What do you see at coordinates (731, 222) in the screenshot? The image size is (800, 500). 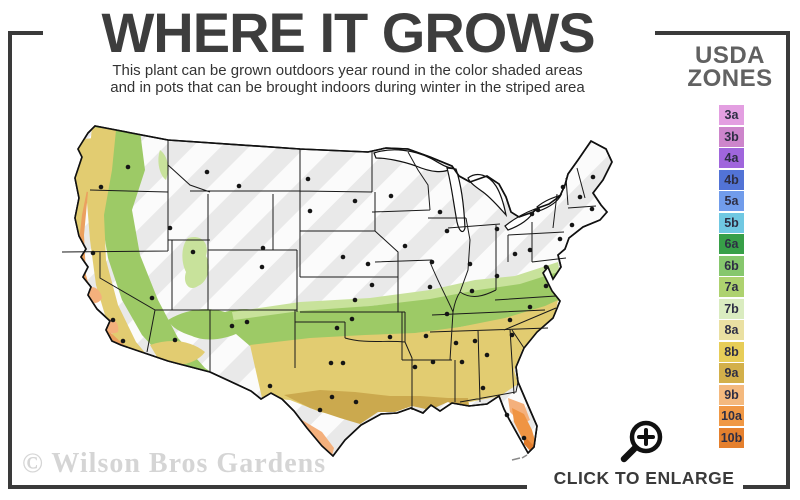 I see `legend-zone-5b: 5b` at bounding box center [731, 222].